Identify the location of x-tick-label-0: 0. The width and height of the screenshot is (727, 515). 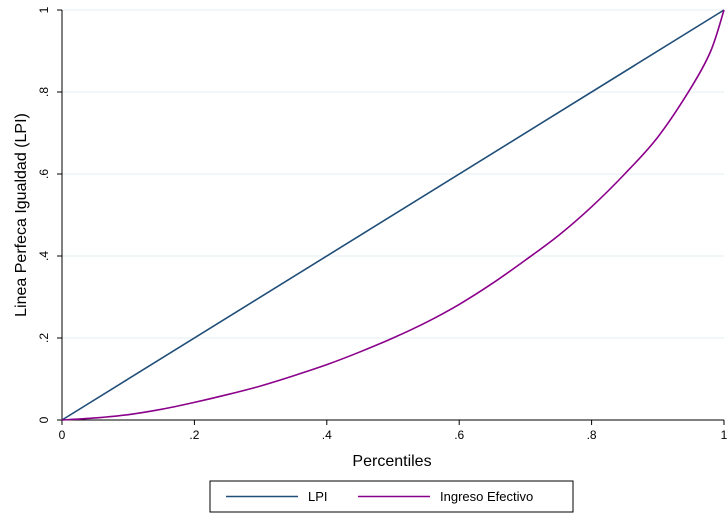
(62, 435).